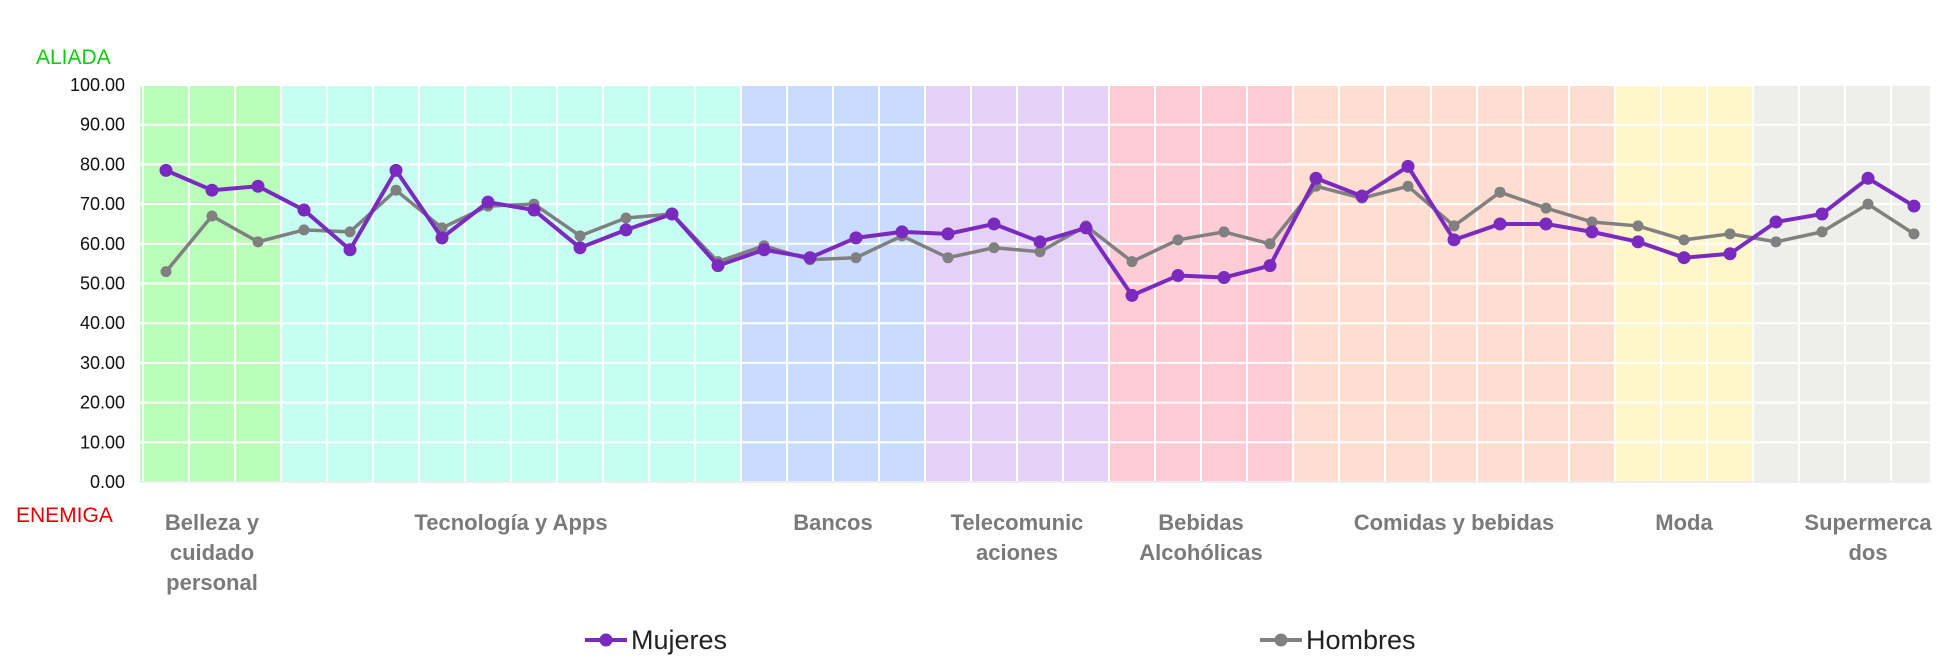 The height and width of the screenshot is (660, 1940). What do you see at coordinates (102, 284) in the screenshot?
I see `y-tick-label: 50.00` at bounding box center [102, 284].